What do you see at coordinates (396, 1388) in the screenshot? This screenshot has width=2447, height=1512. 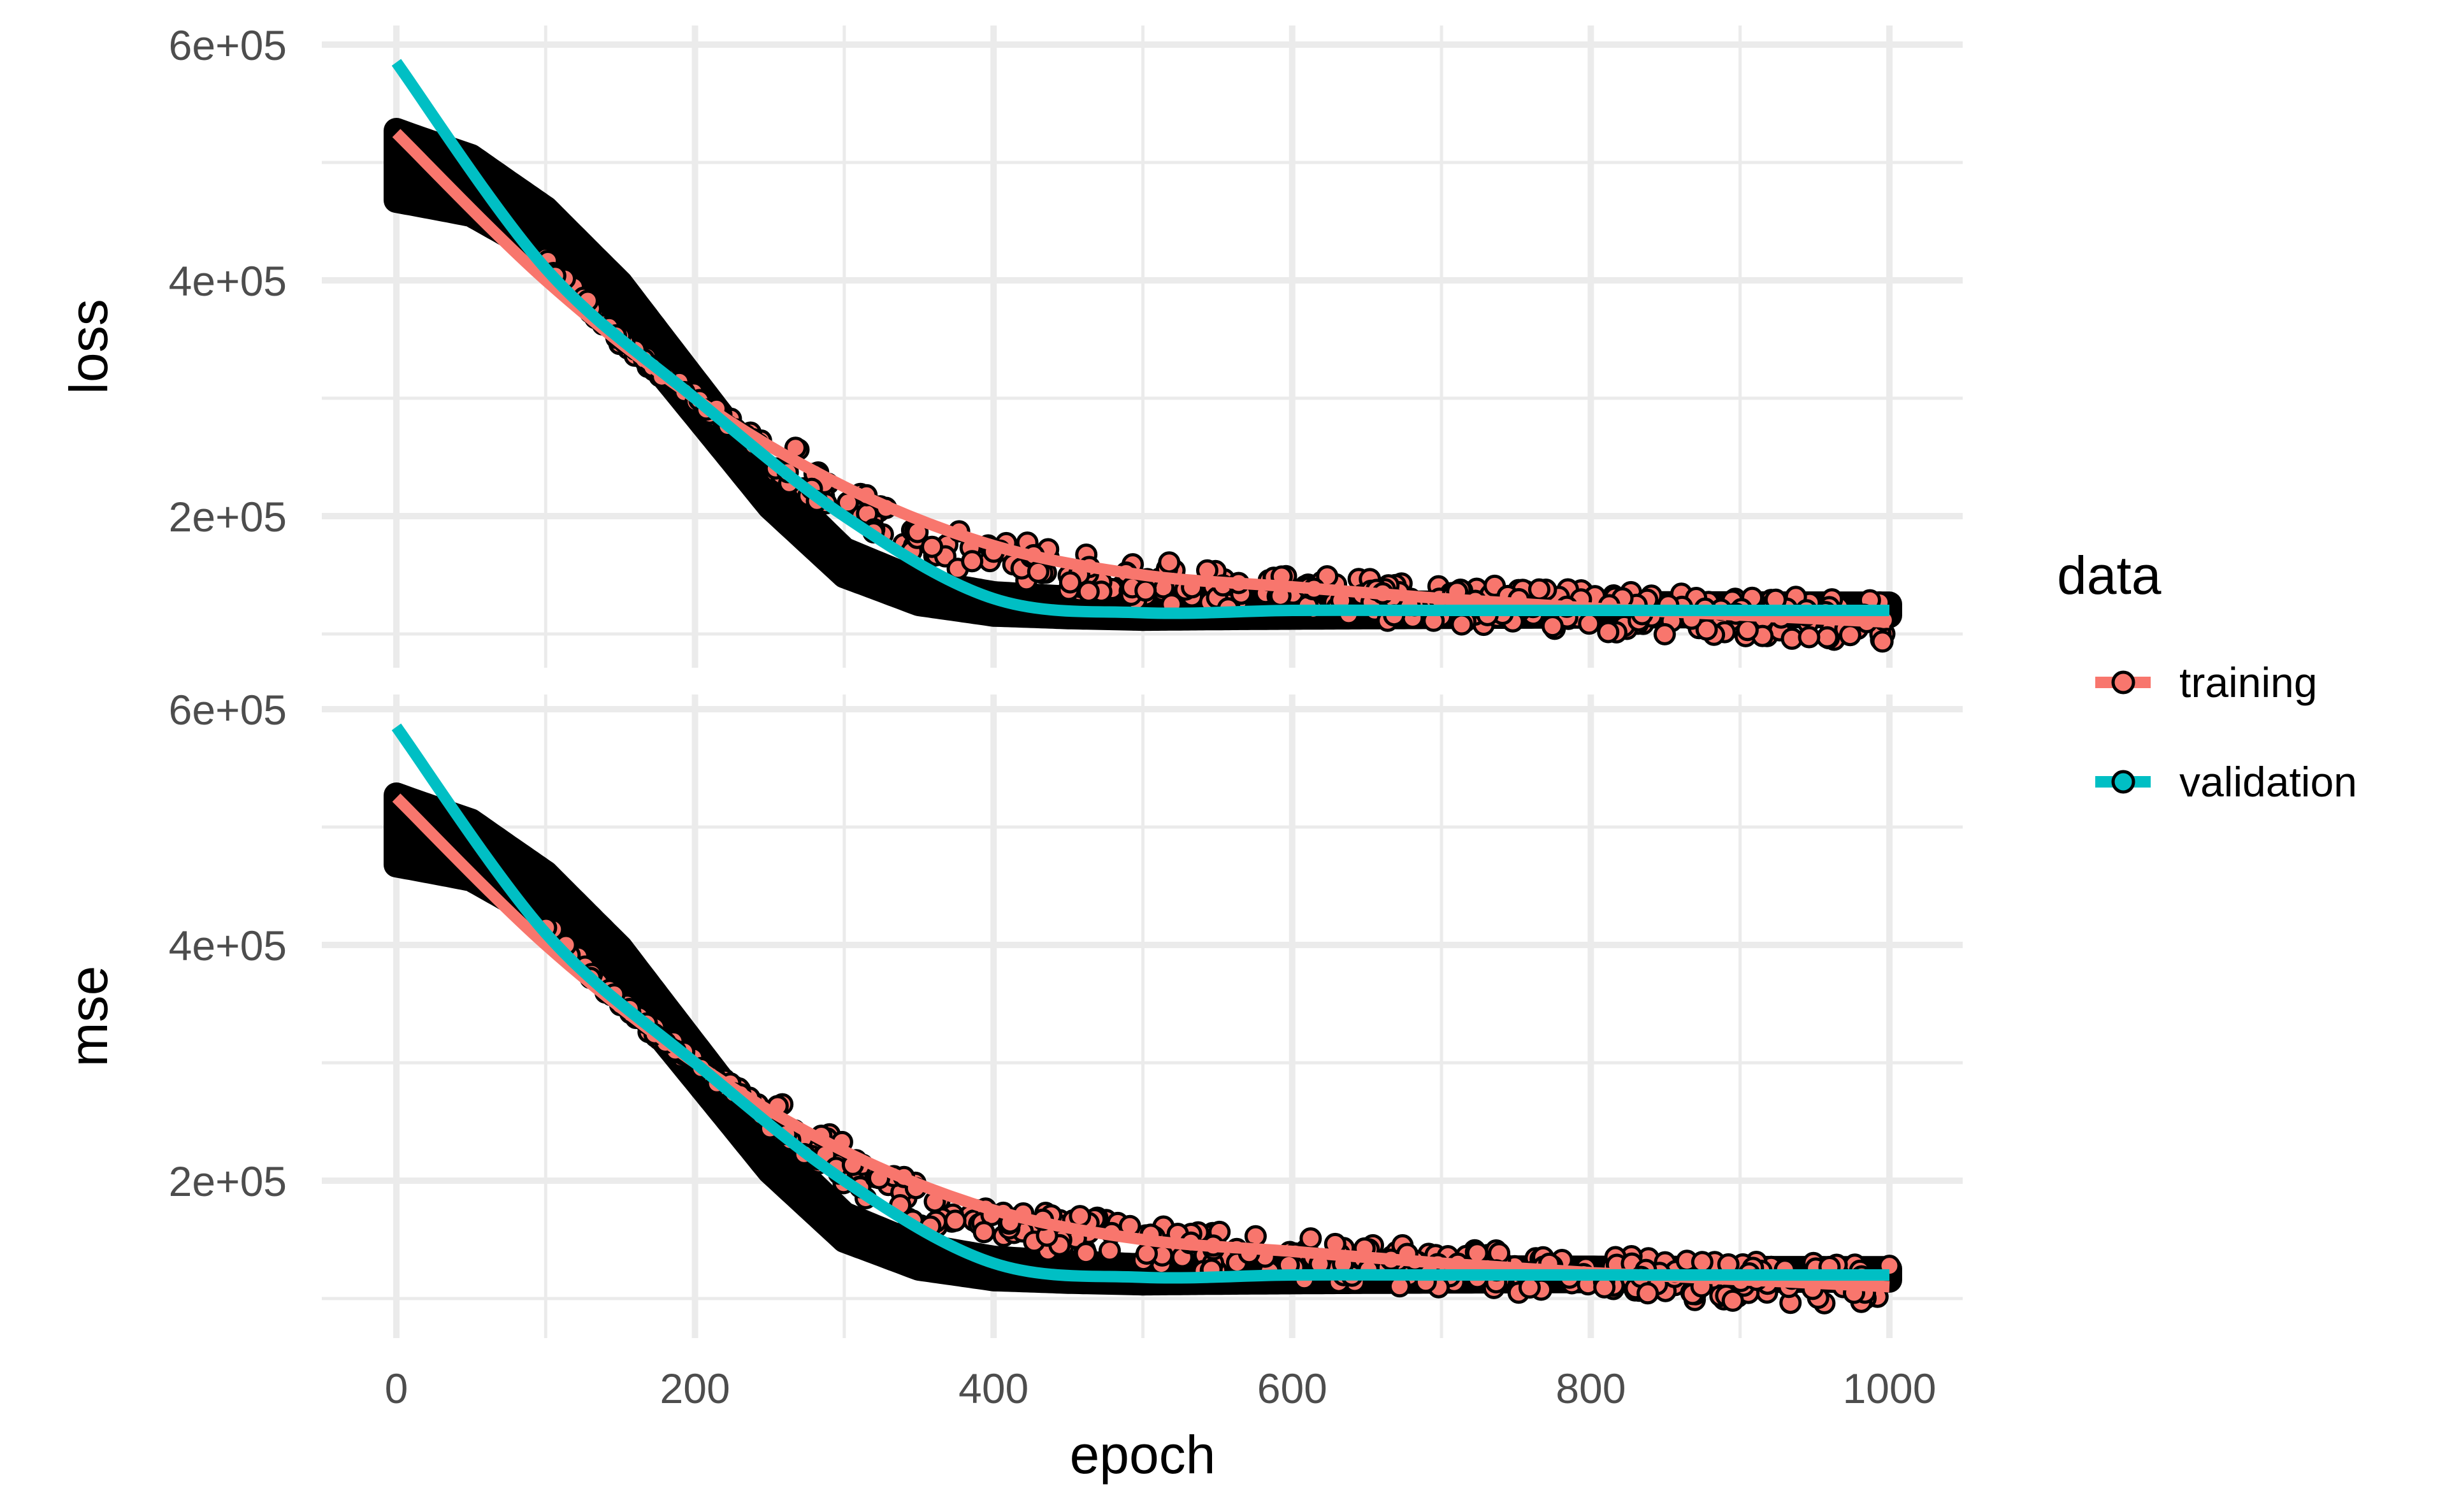 I see `x-tick-label: 0` at bounding box center [396, 1388].